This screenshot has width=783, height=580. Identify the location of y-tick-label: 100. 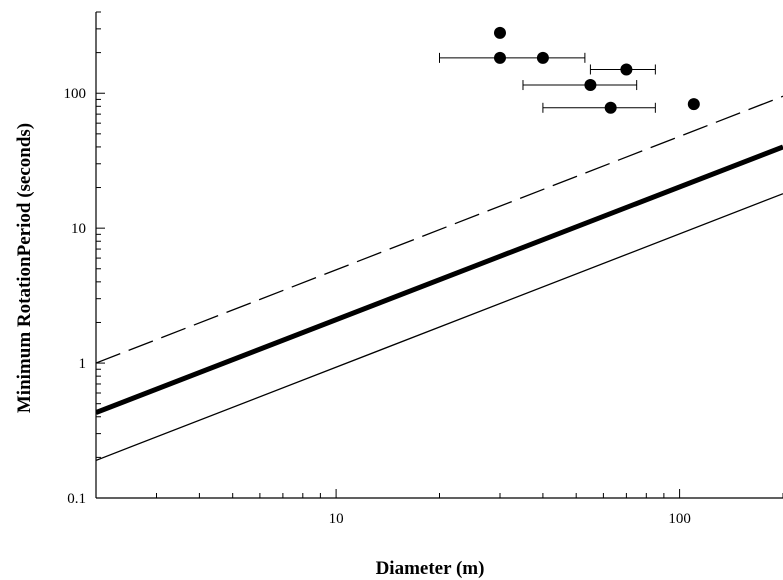
(75, 94).